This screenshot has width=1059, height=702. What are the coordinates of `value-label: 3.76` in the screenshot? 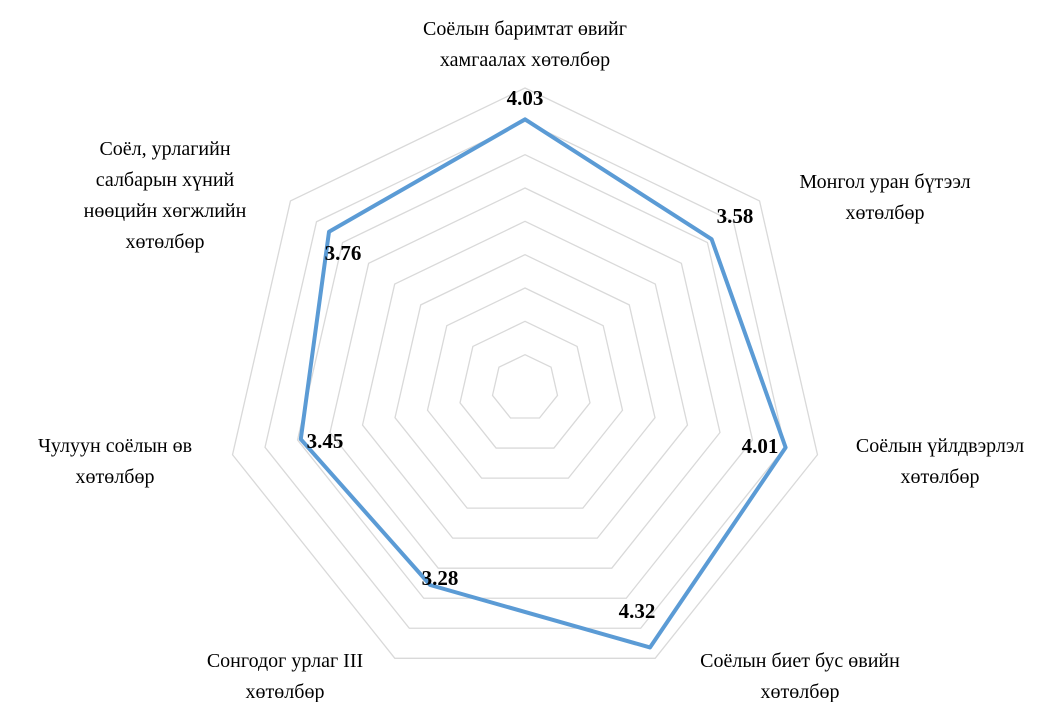 It's located at (343, 253).